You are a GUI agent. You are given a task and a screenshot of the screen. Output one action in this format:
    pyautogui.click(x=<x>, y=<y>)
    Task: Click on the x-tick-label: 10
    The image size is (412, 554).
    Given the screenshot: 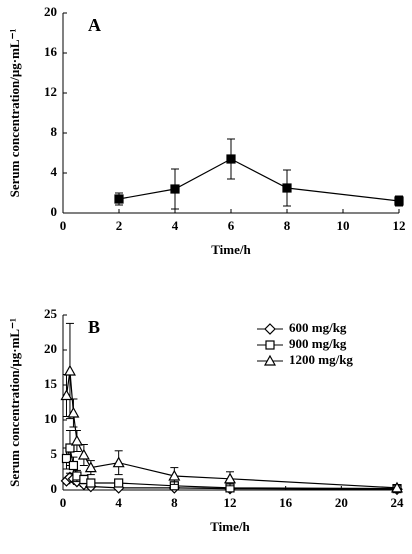 What is the action you would take?
    pyautogui.click(x=343, y=225)
    